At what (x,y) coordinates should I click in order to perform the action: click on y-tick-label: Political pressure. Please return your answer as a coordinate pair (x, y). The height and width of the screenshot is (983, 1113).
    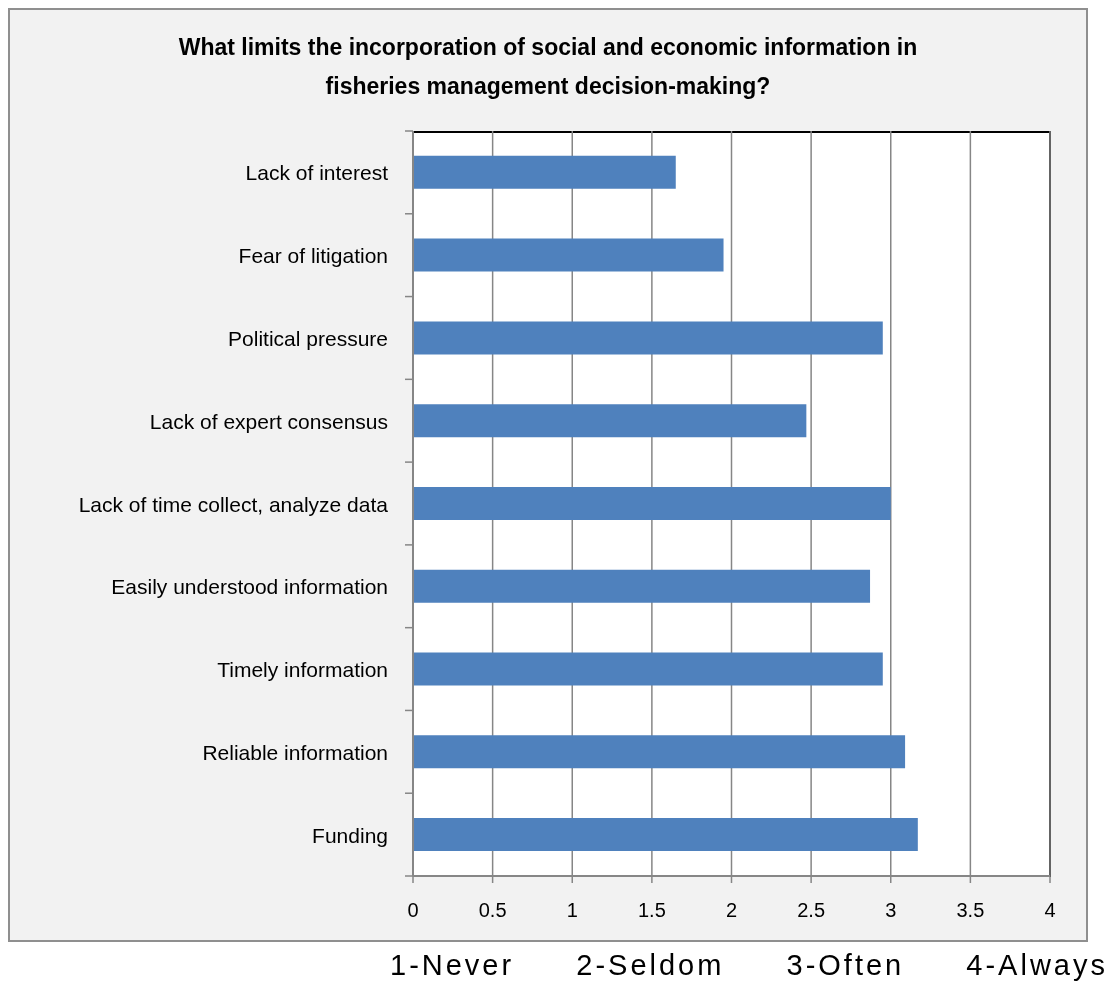
    Looking at the image, I should click on (308, 338).